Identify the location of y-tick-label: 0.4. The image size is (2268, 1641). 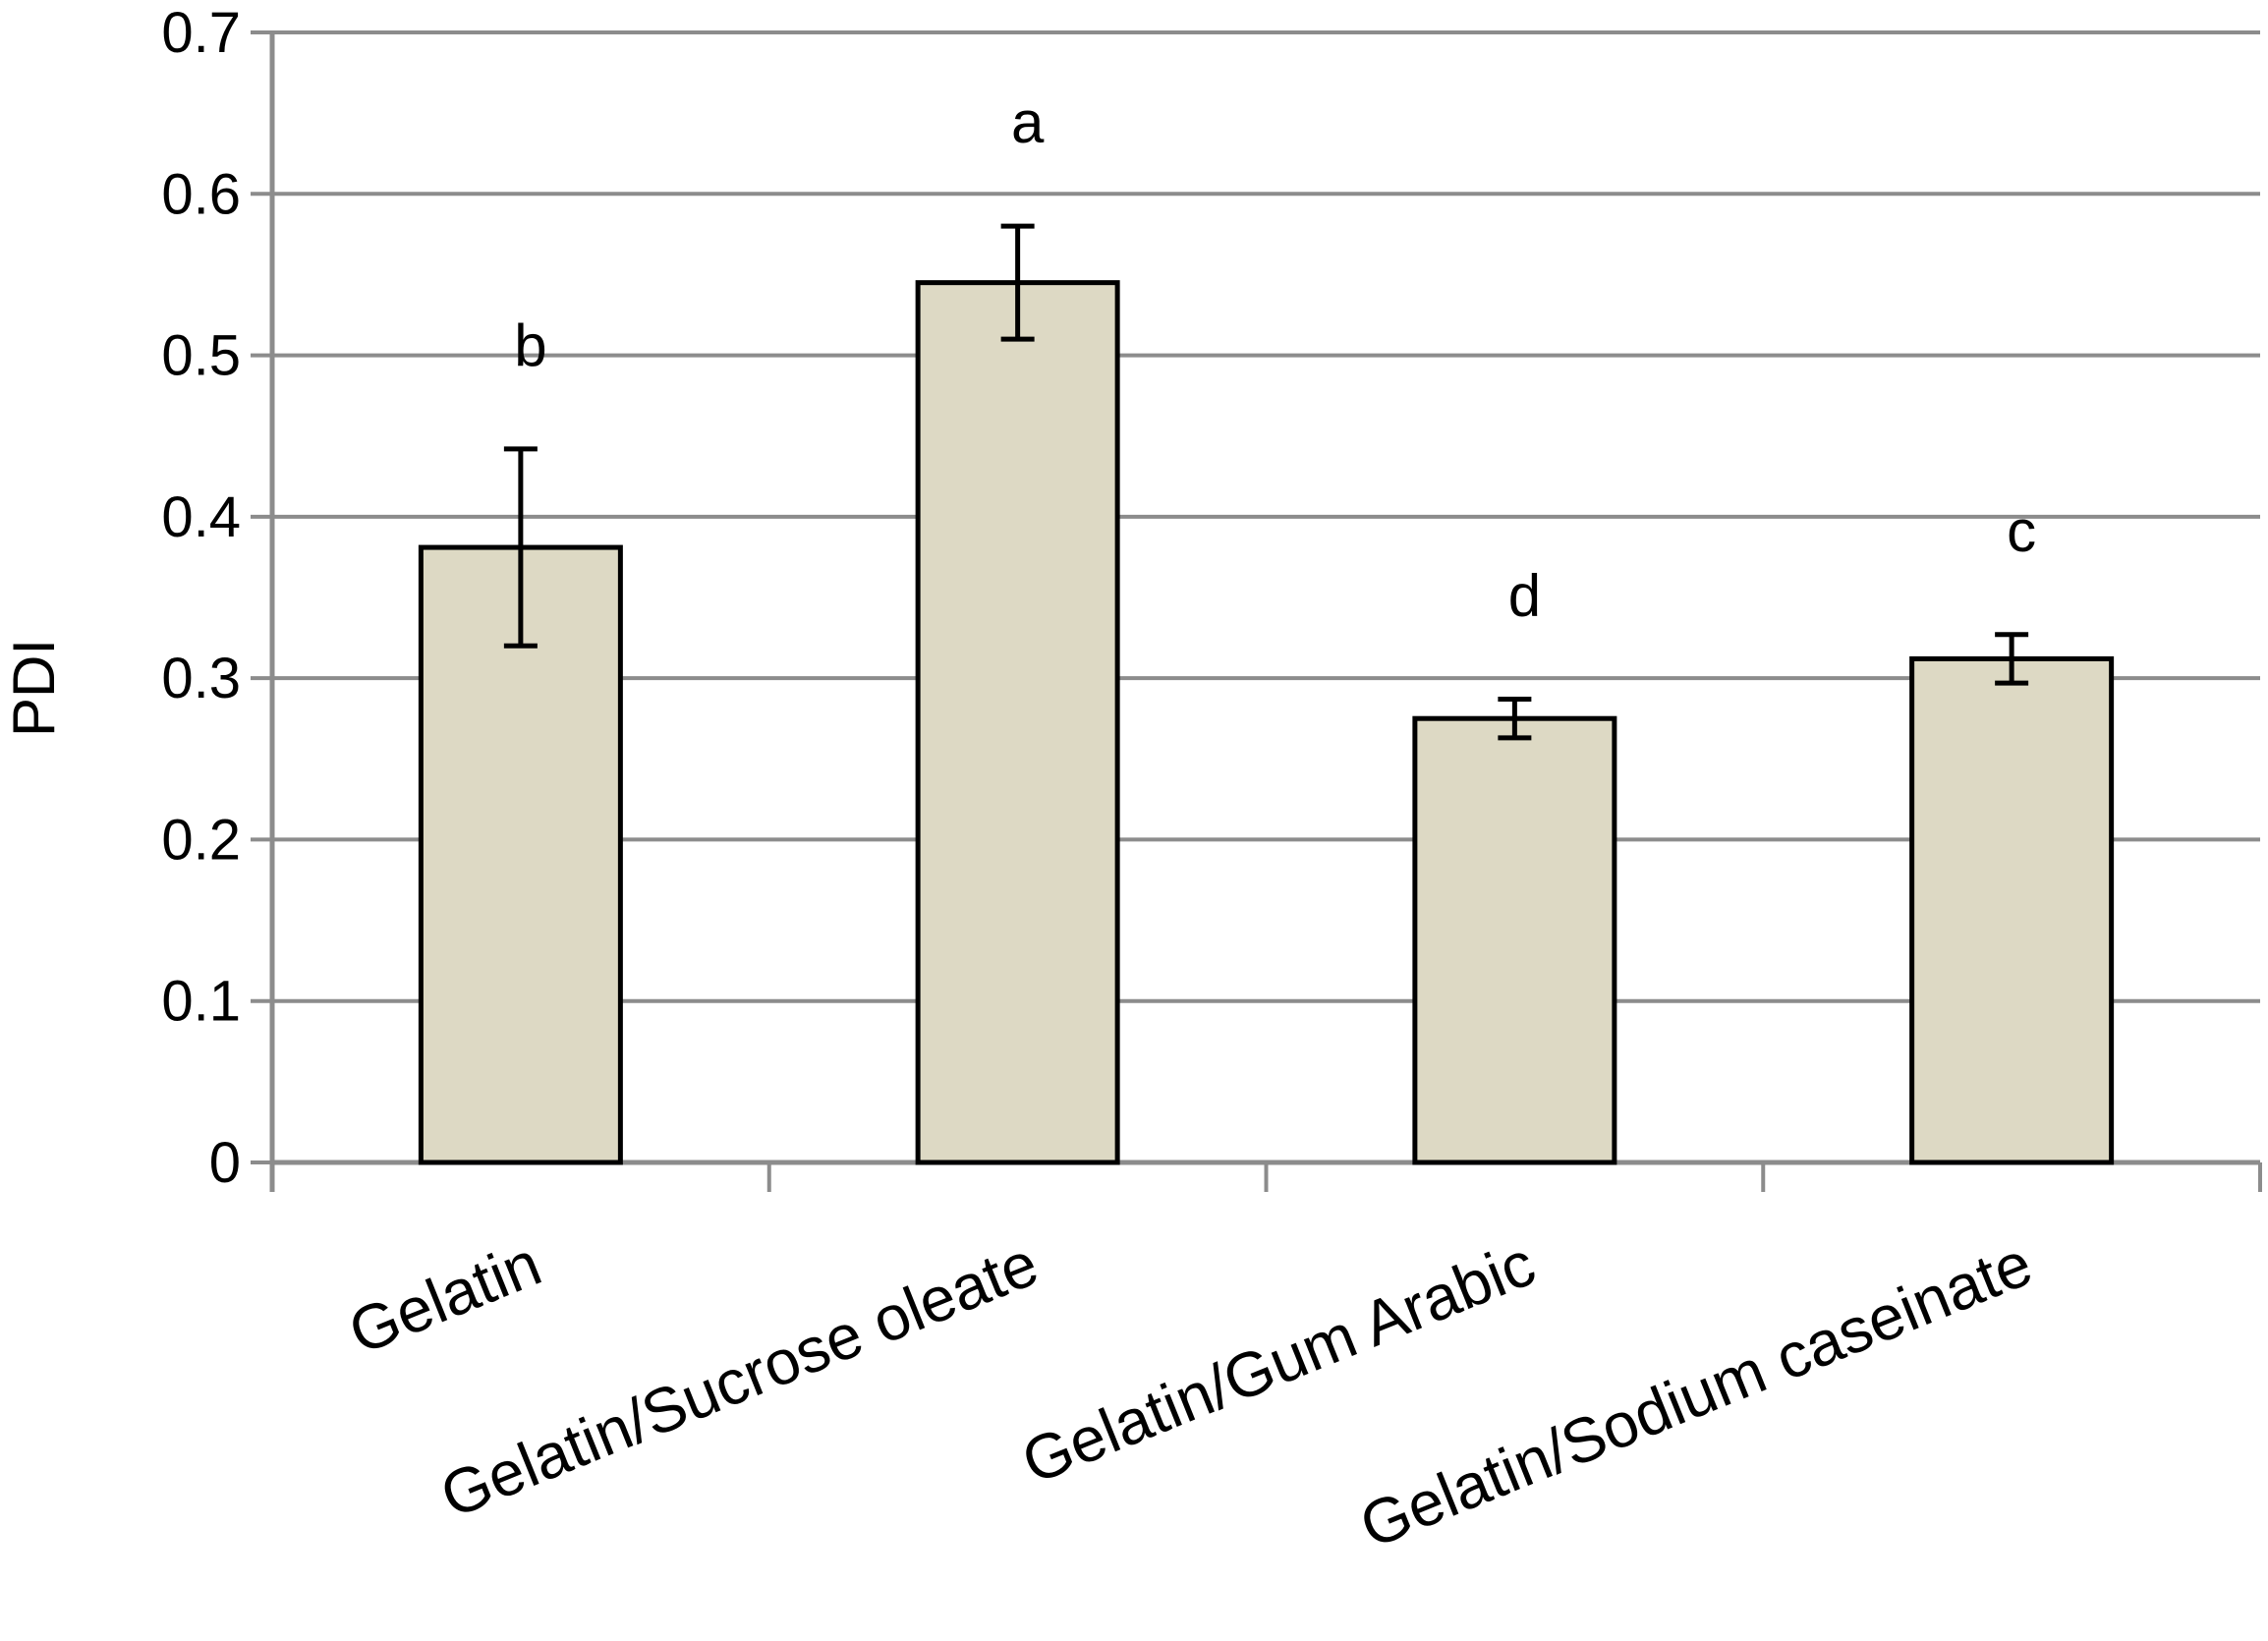
(201, 517).